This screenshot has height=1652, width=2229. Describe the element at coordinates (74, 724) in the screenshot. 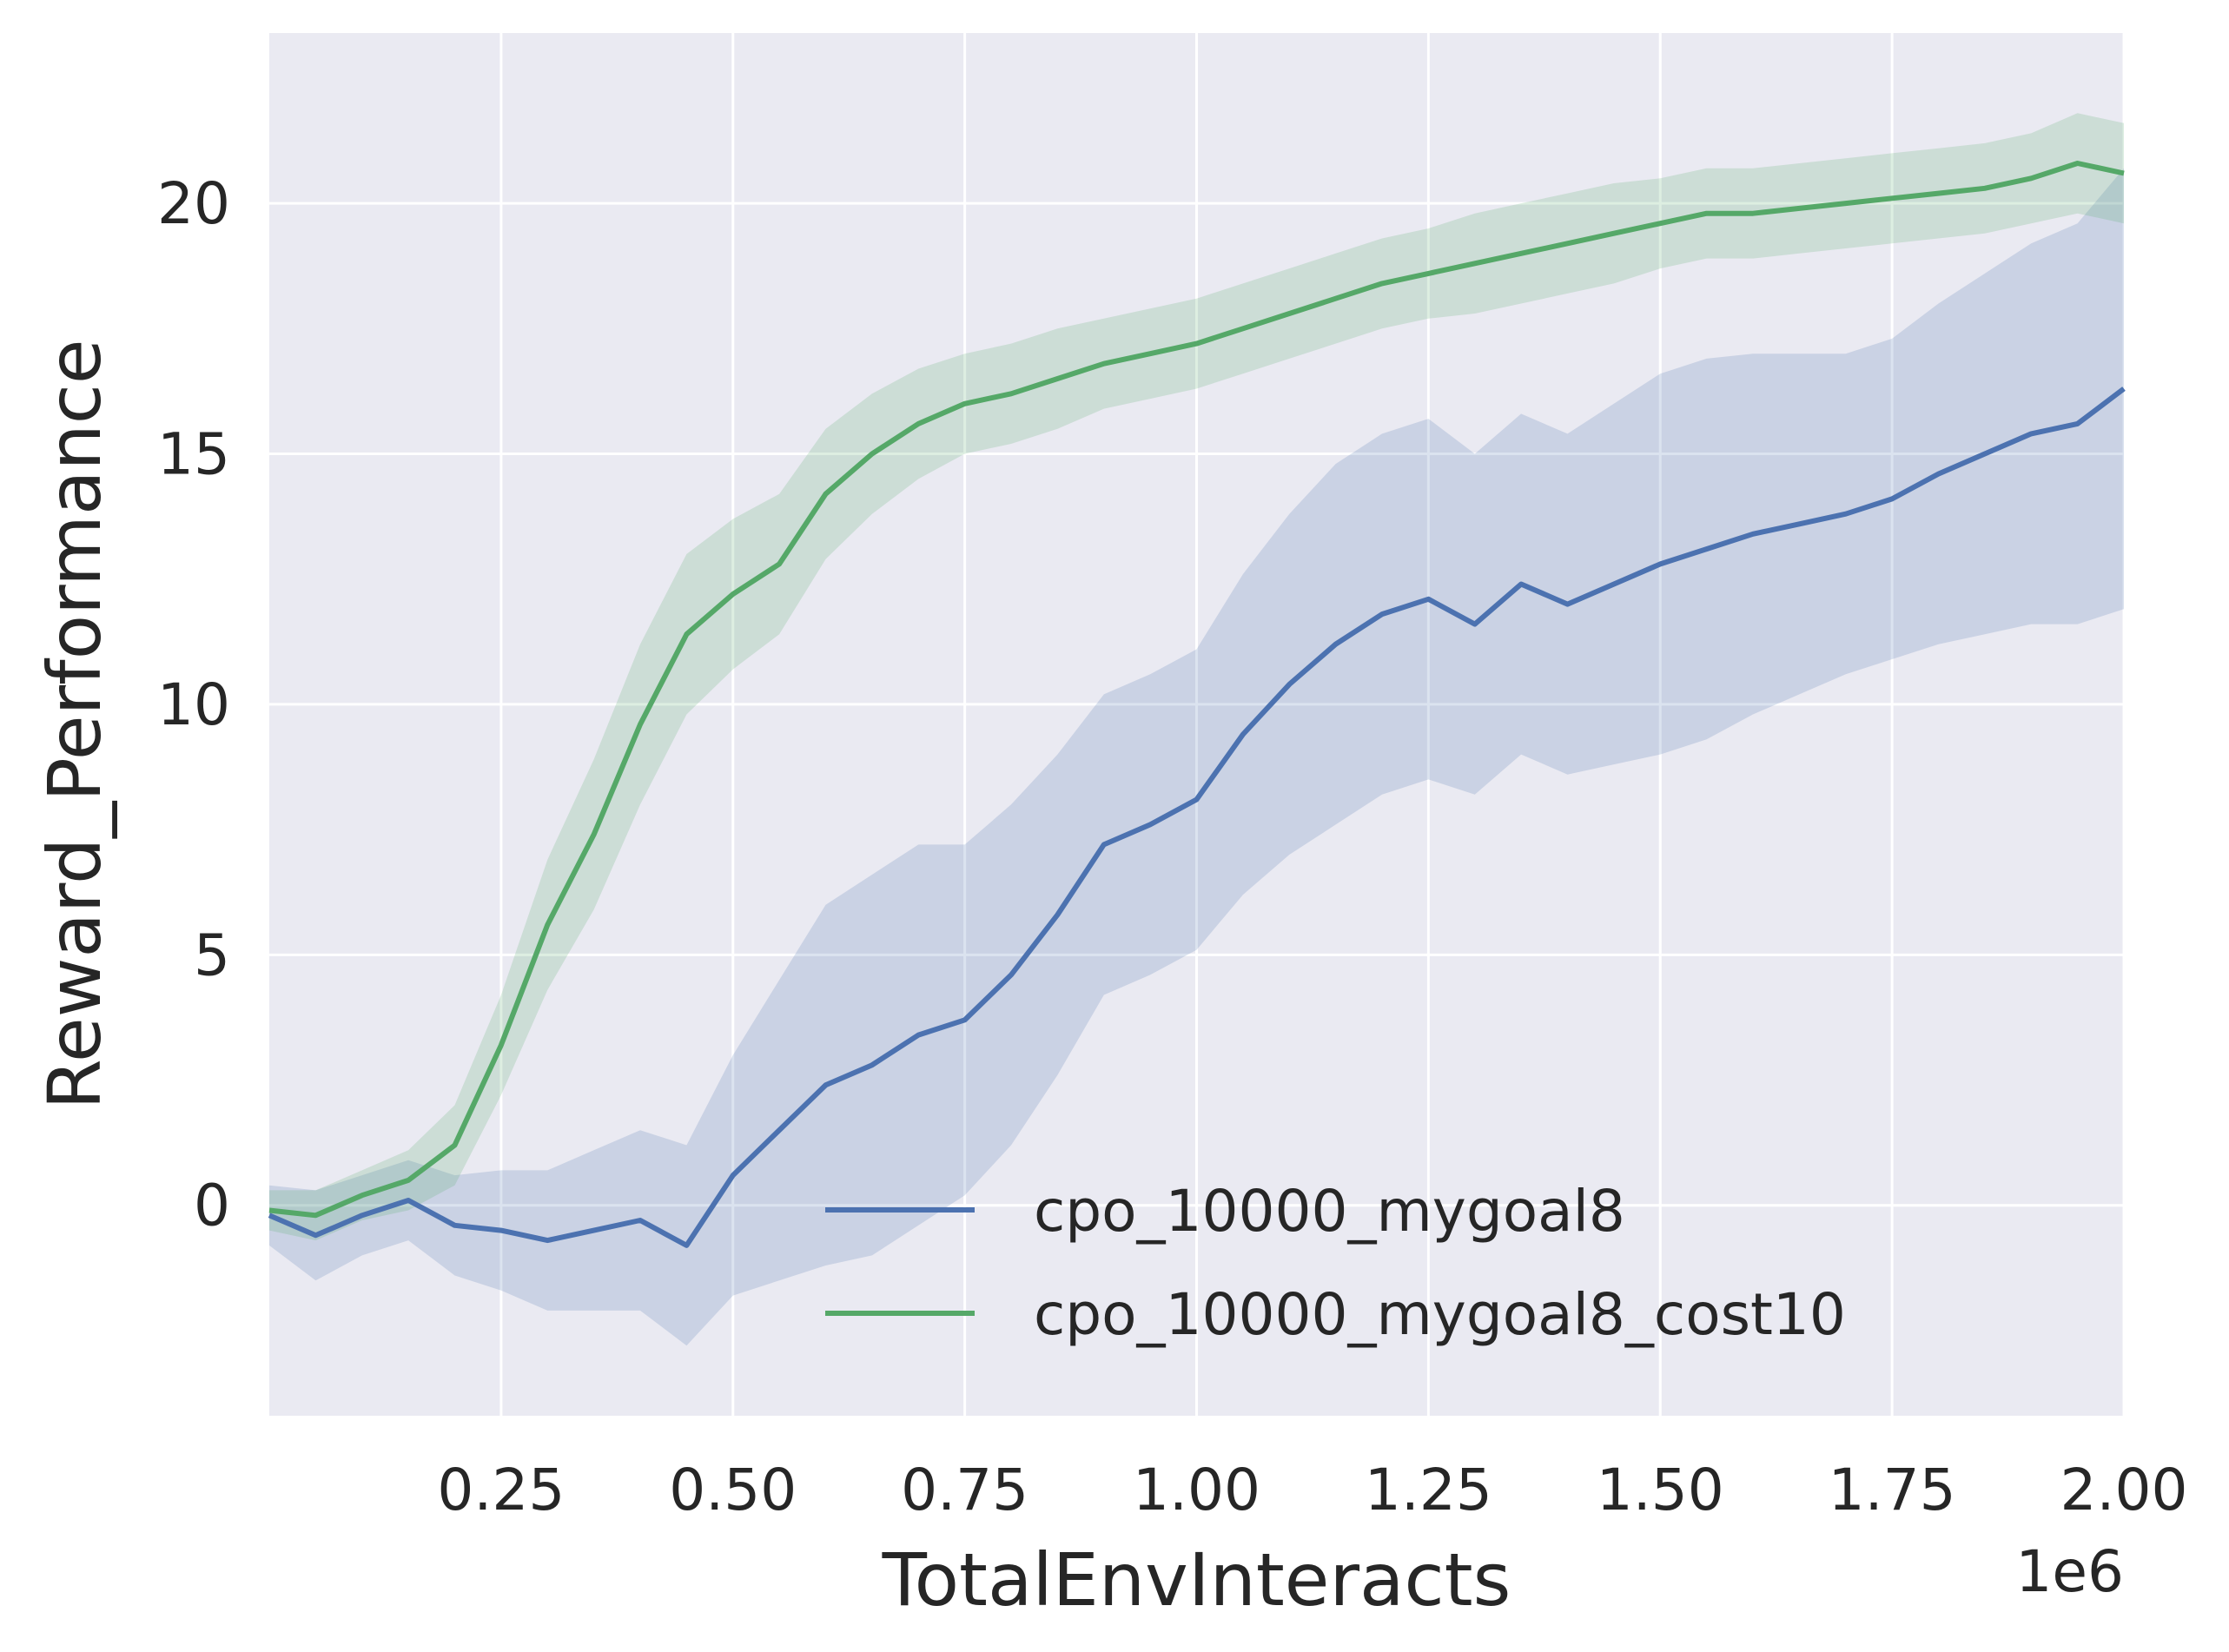

I see `y-axis-label: Reward_Performance` at that location.